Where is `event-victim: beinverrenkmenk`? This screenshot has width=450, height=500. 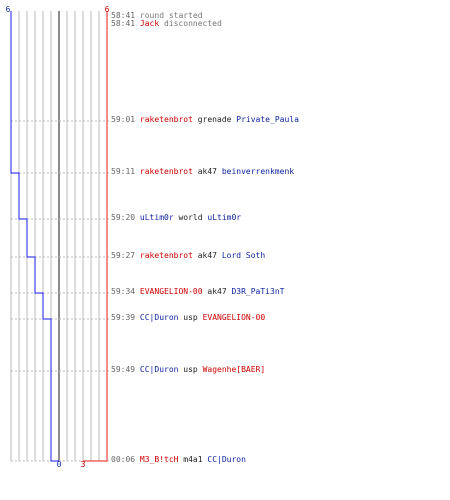
event-victim: beinverrenkmenk is located at coordinates (258, 171).